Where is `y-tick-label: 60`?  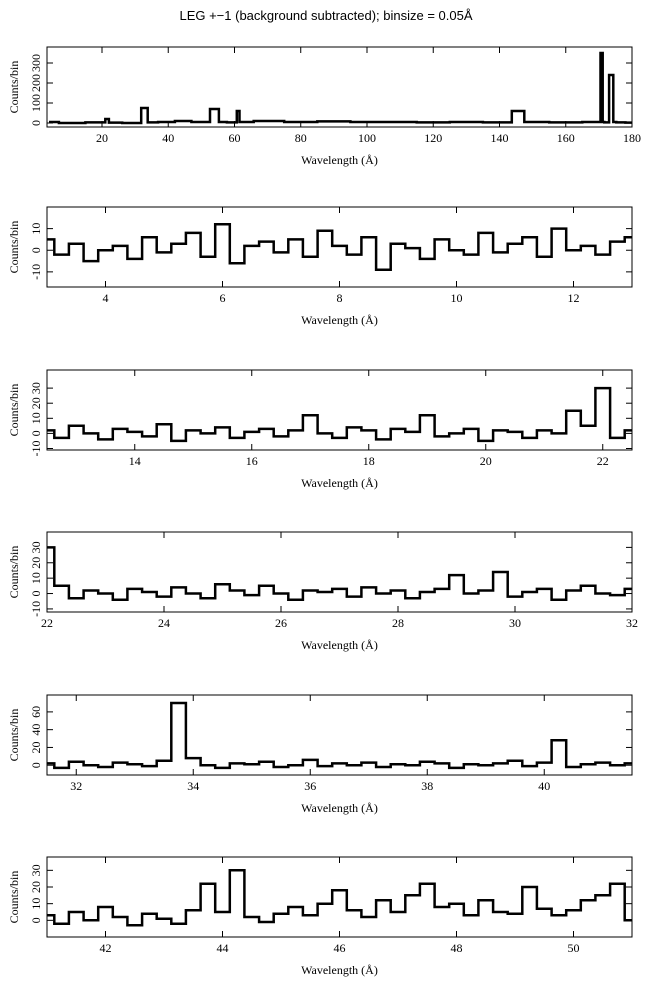 y-tick-label: 60 is located at coordinates (36, 712).